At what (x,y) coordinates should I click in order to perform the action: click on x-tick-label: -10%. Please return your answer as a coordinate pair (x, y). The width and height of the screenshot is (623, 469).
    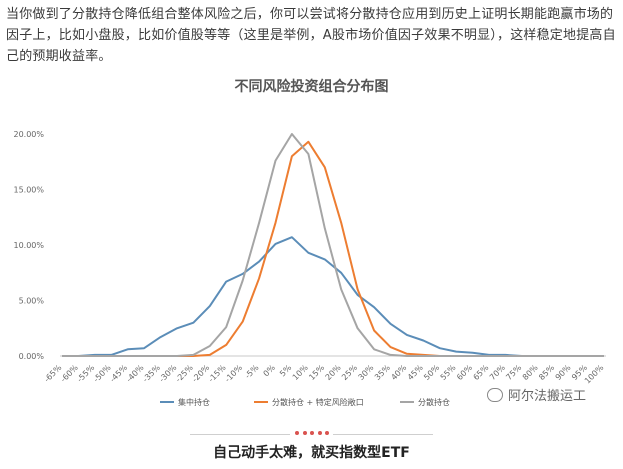
    Looking at the image, I should click on (233, 373).